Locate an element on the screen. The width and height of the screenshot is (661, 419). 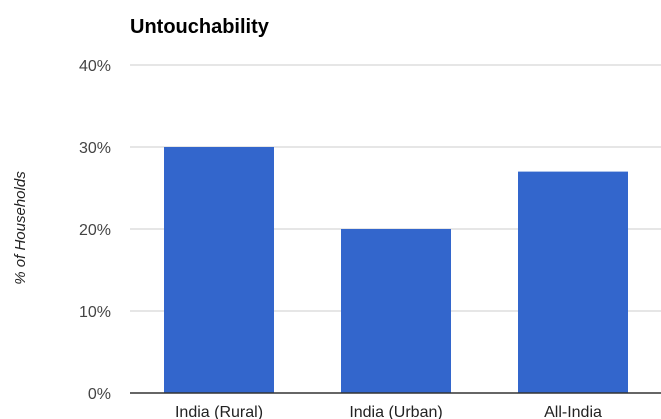
x-axis-categories: India (Rural) India (Urban) All-India is located at coordinates (388, 411).